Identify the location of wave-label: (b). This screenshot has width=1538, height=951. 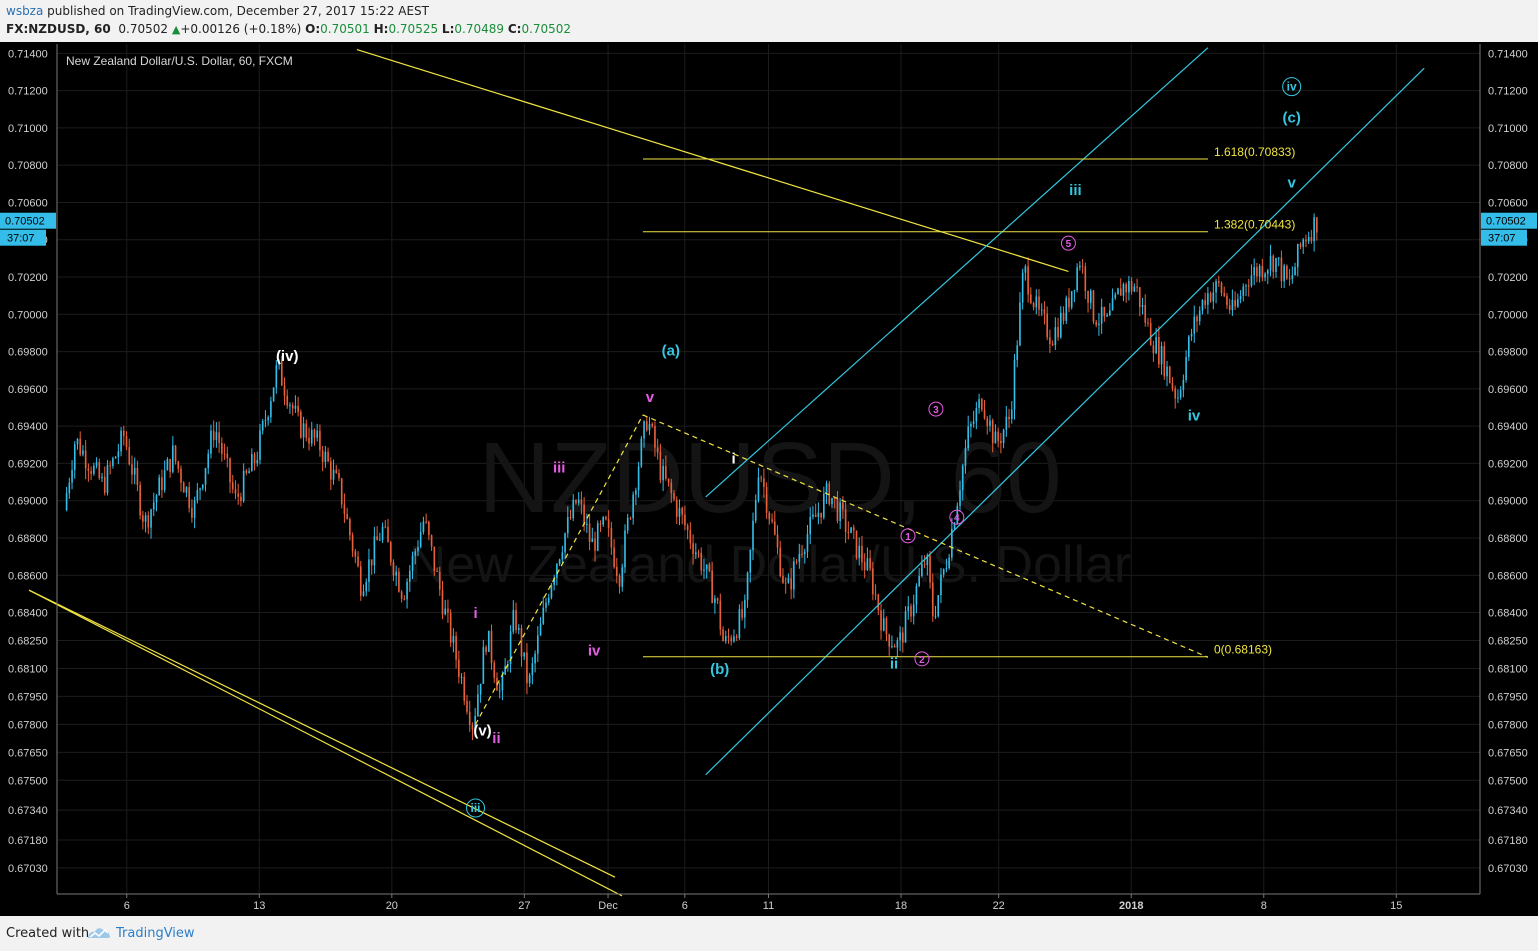
(719, 669).